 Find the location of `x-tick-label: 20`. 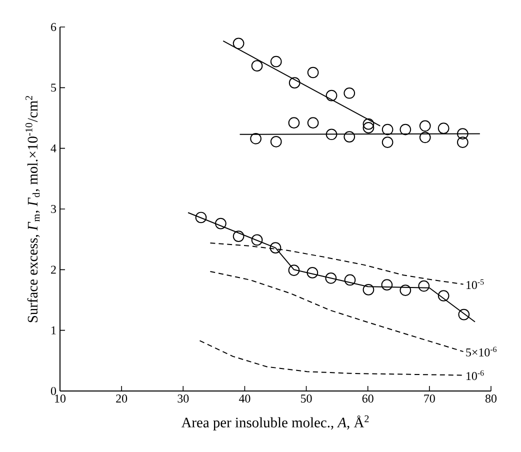

x-tick-label: 20 is located at coordinates (122, 398).